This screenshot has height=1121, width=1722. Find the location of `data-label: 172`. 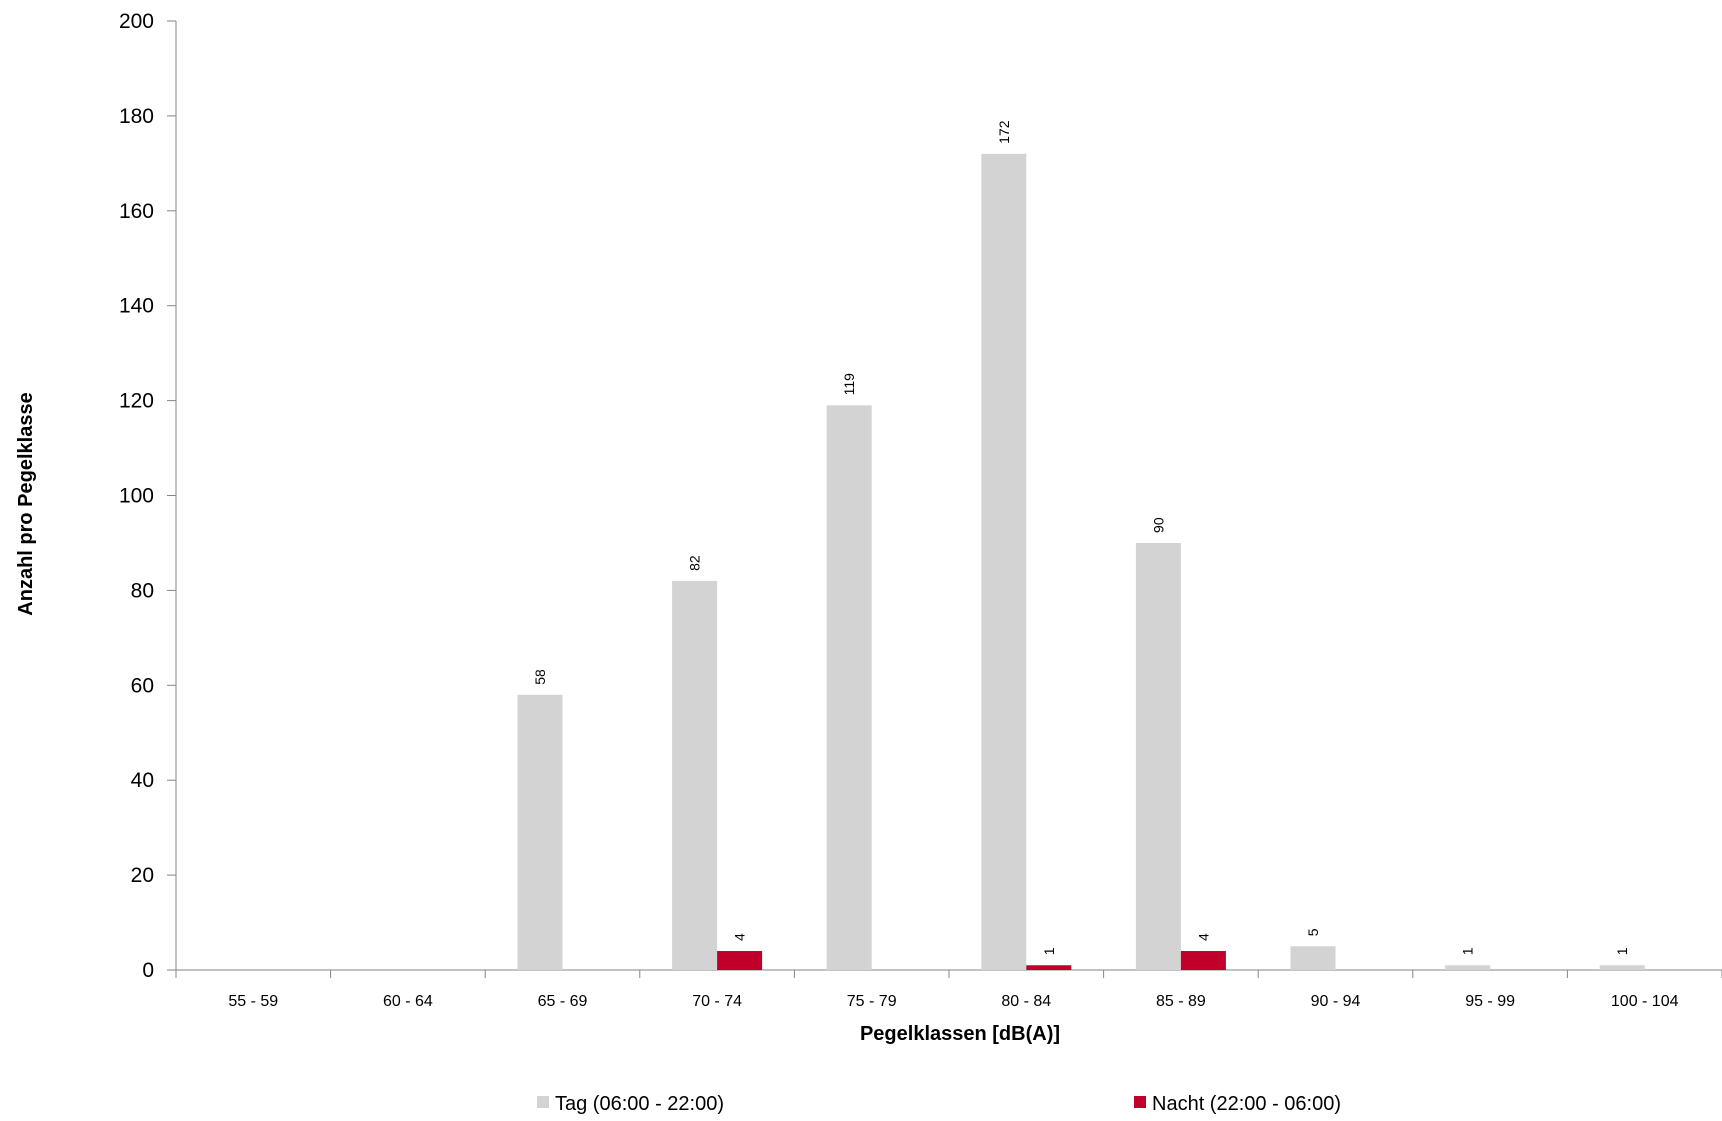

data-label: 172 is located at coordinates (1004, 132).